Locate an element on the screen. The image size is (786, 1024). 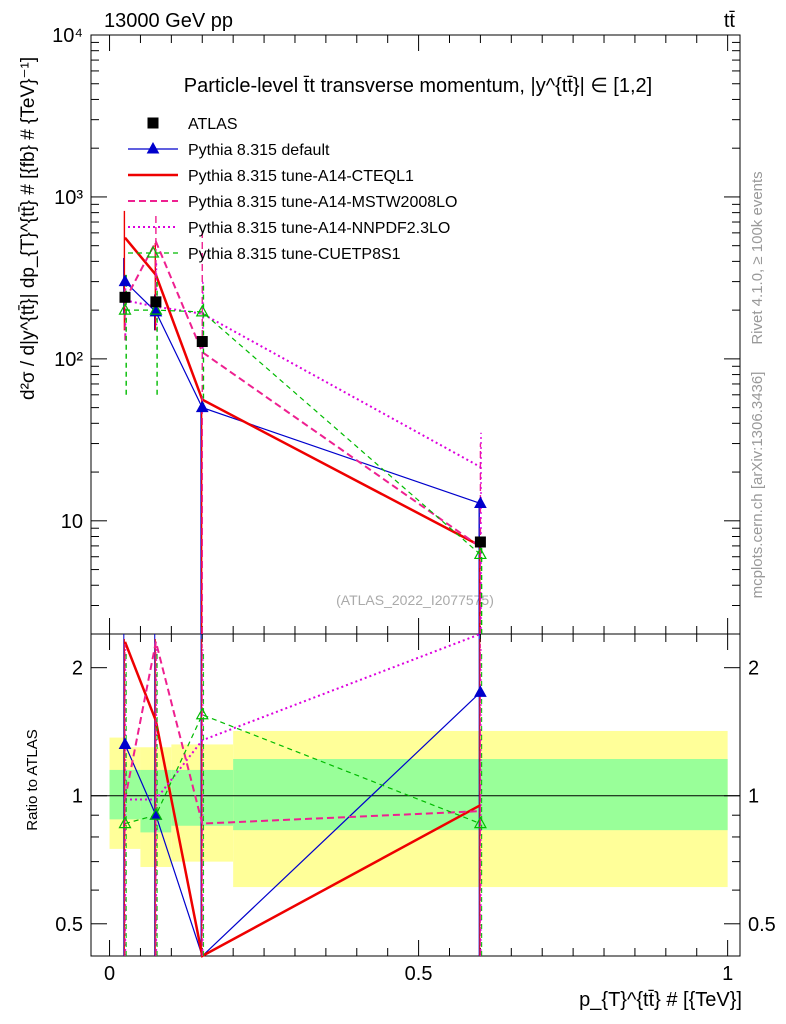
ratio-y-tick-label: 0.5 is located at coordinates (69, 925).